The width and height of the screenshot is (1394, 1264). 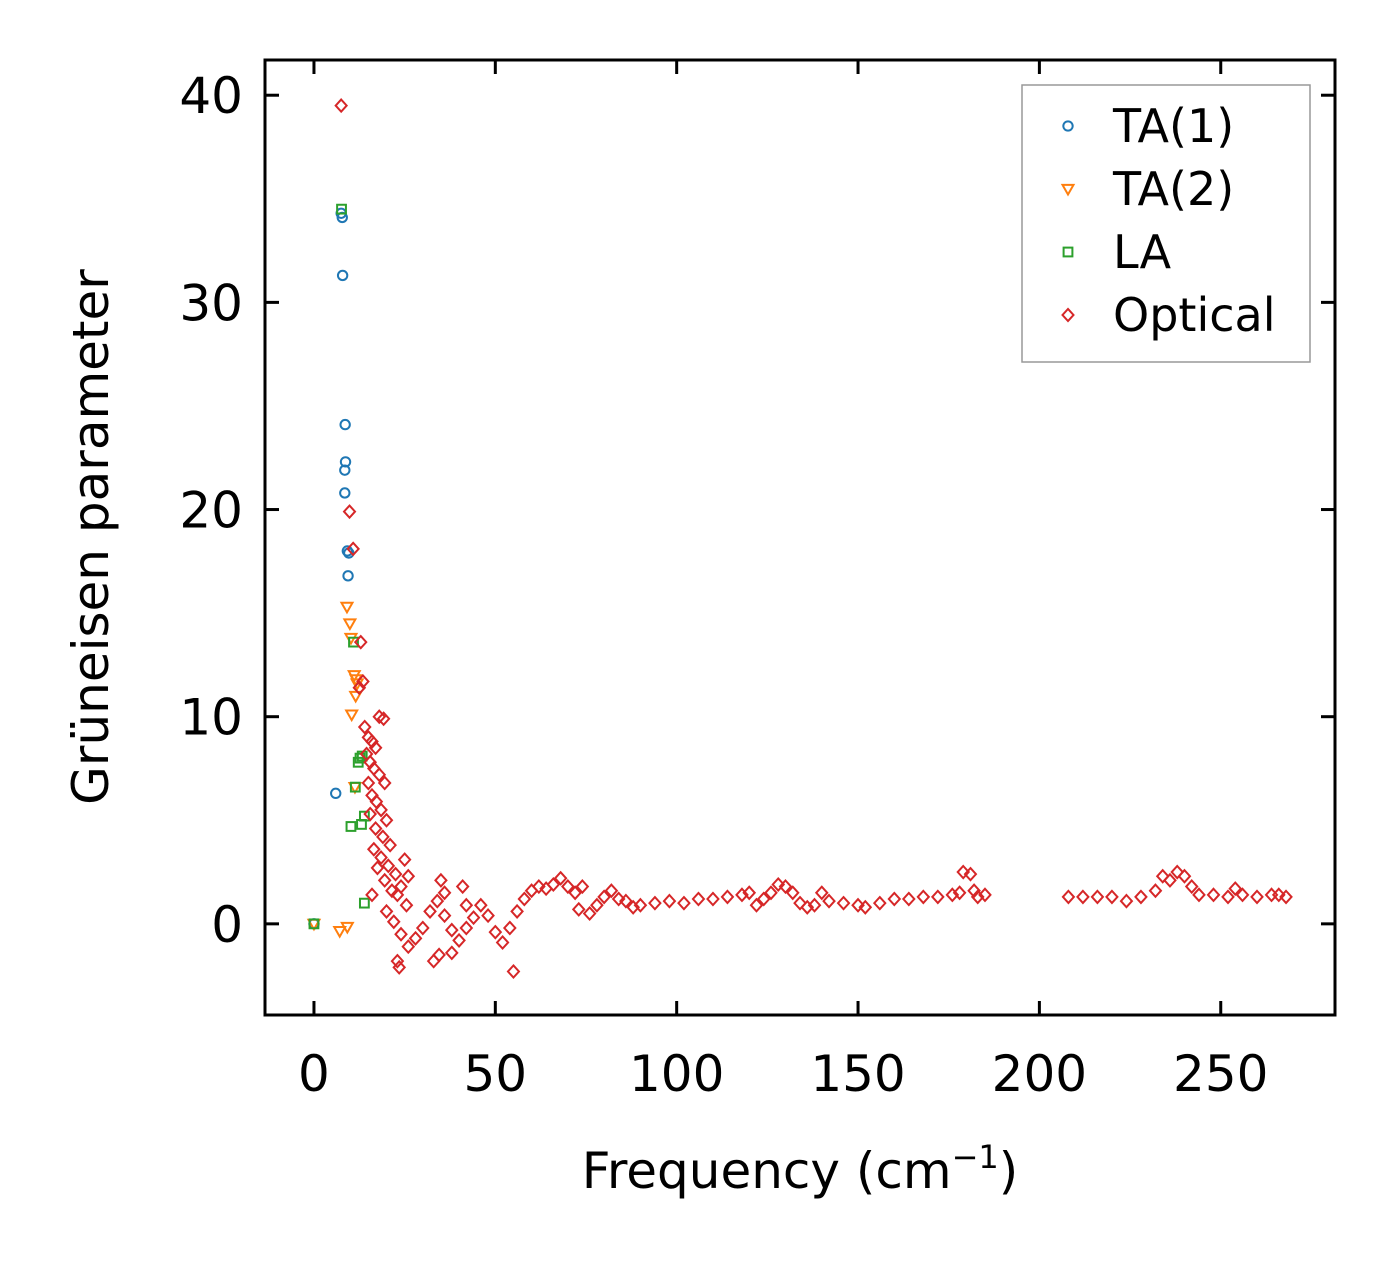 I want to click on legend-label-ta1: TA(1), so click(x=1173, y=126).